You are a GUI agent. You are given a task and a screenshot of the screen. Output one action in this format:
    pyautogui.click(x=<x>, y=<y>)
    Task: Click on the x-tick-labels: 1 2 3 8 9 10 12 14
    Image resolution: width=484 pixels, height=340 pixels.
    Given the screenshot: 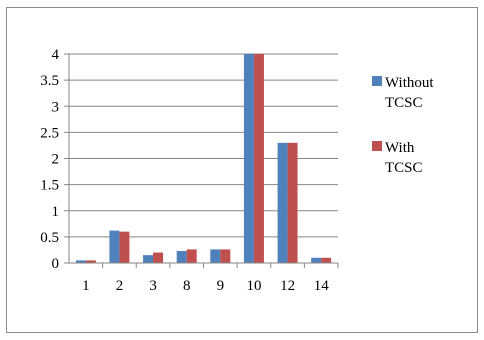 What is the action you would take?
    pyautogui.click(x=205, y=286)
    